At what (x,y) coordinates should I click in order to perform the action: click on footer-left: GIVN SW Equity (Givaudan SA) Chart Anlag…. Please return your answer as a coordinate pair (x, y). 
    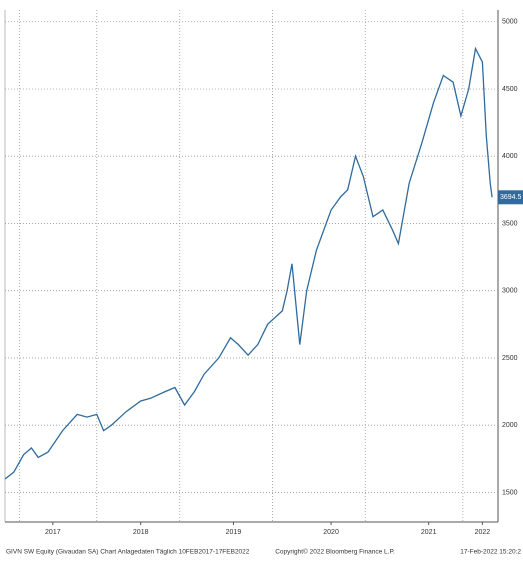
    Looking at the image, I should click on (128, 552).